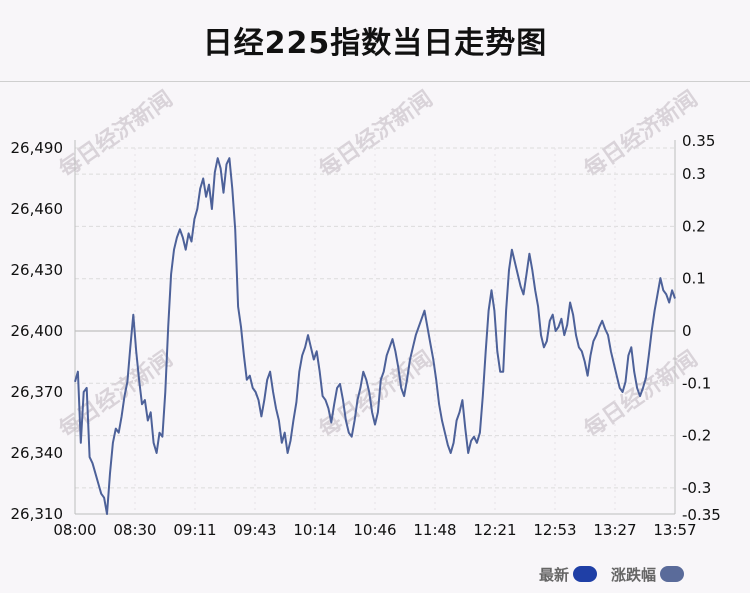 The height and width of the screenshot is (593, 750). Describe the element at coordinates (694, 226) in the screenshot. I see `y-tick-right: 0.2` at that location.